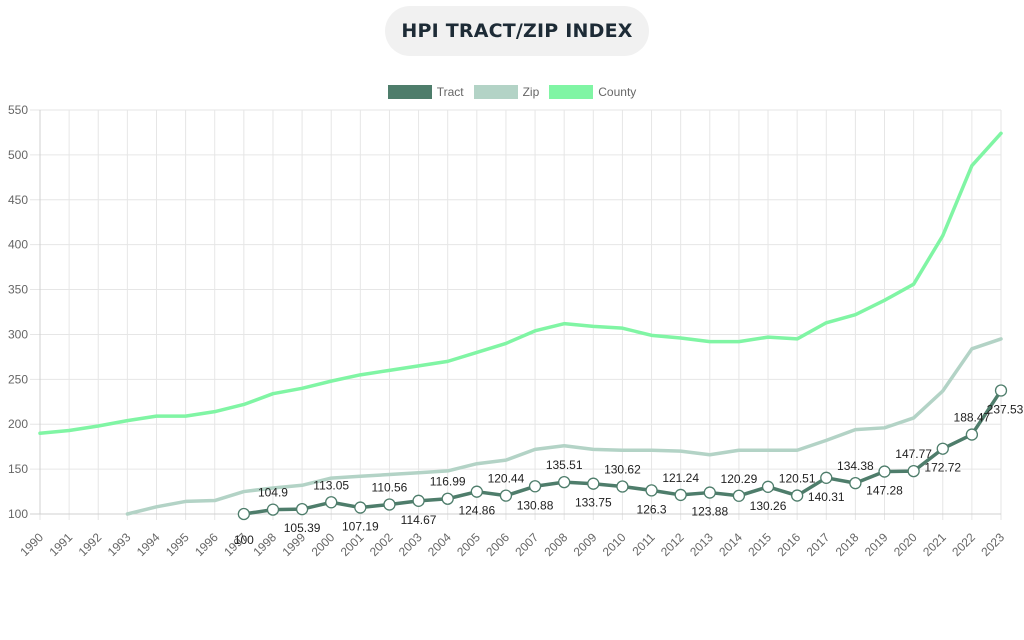  I want to click on x-tick-label: 1992, so click(90, 544).